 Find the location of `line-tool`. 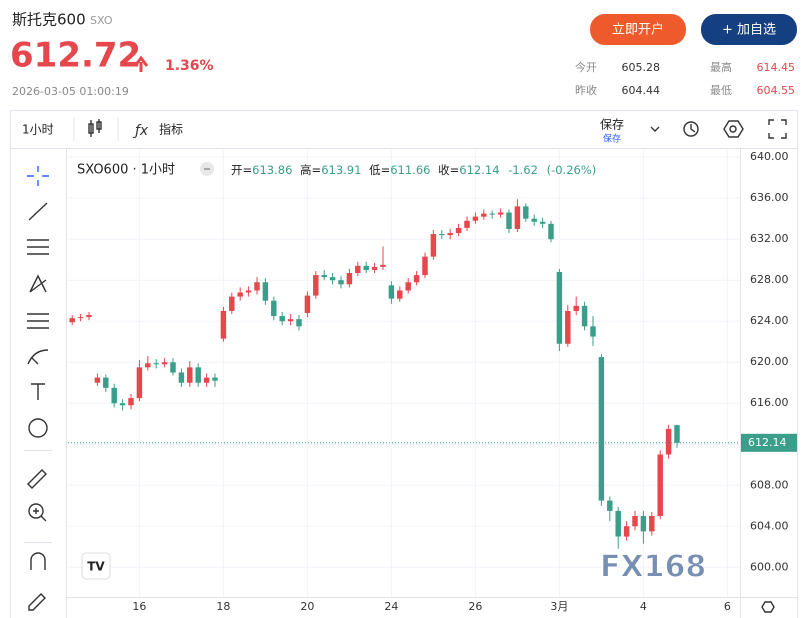

line-tool is located at coordinates (38, 211).